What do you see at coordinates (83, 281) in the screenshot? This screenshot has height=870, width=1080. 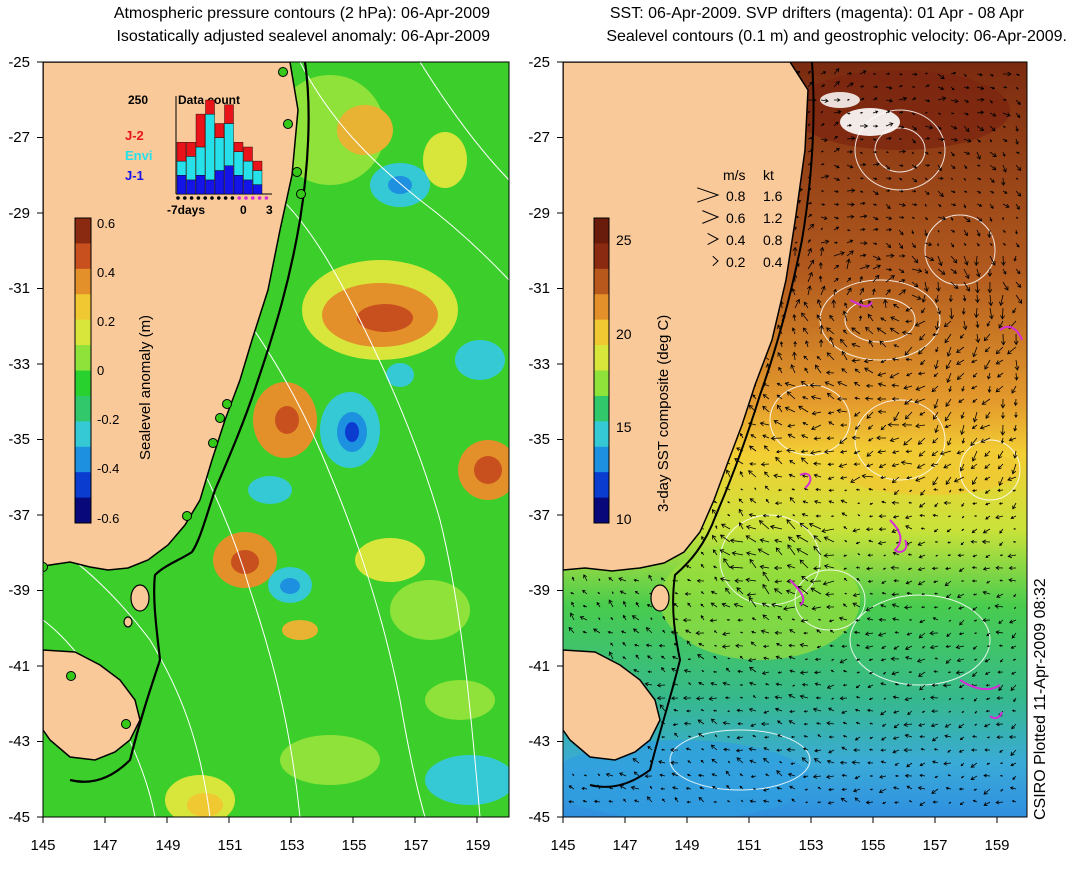 I see `colorbar-swatch` at bounding box center [83, 281].